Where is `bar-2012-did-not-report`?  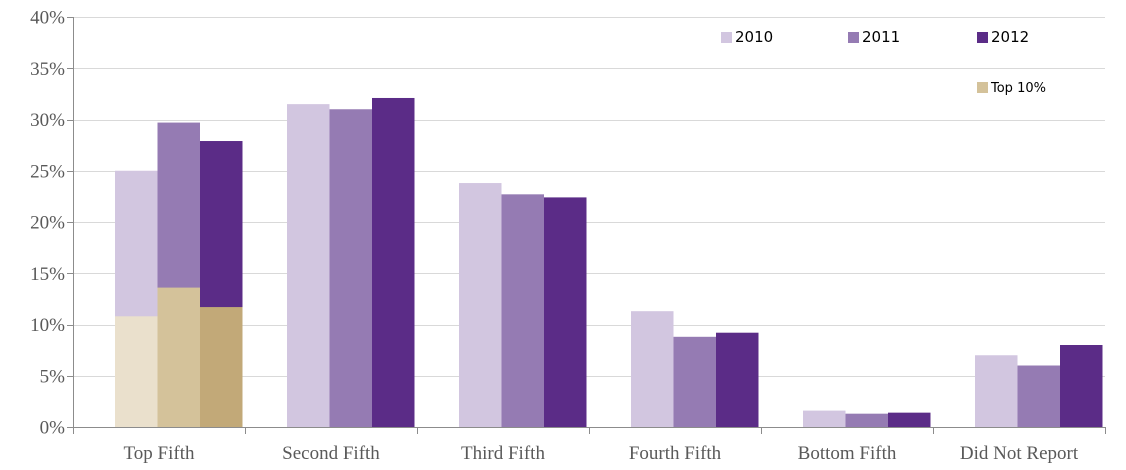
bar-2012-did-not-report is located at coordinates (1081, 386).